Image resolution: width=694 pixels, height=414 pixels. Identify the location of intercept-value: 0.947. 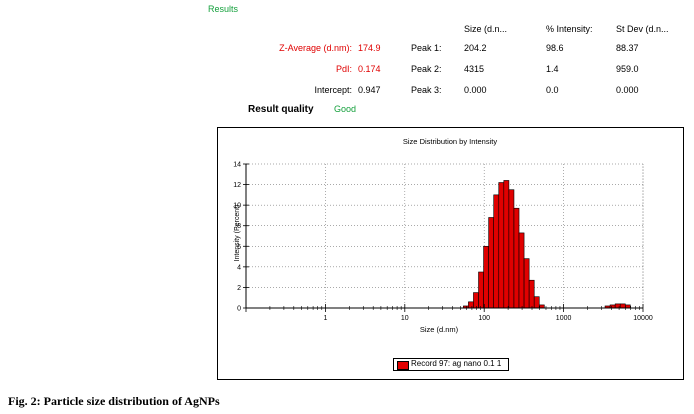
(369, 90).